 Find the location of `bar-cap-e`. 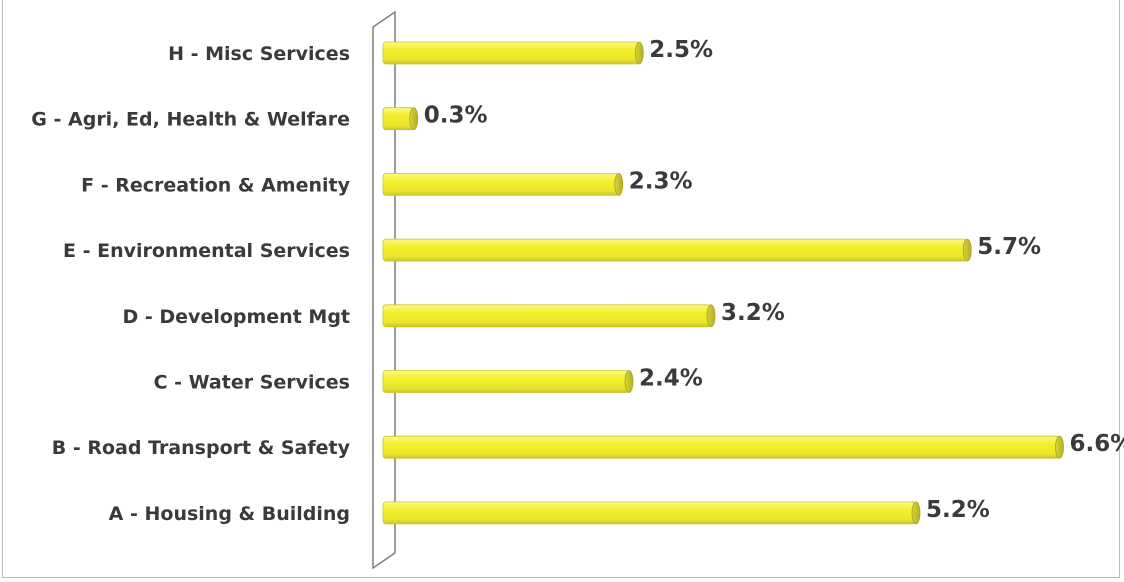

bar-cap-e is located at coordinates (967, 250).